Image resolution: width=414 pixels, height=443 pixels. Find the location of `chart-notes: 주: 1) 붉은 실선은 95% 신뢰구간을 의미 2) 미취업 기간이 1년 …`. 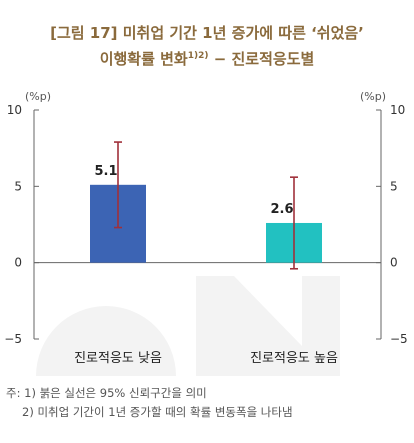

chart-notes: 주: 1) 붉은 실선은 95% 신뢰구간을 의미 2) 미취업 기간이 1년 … is located at coordinates (149, 403).